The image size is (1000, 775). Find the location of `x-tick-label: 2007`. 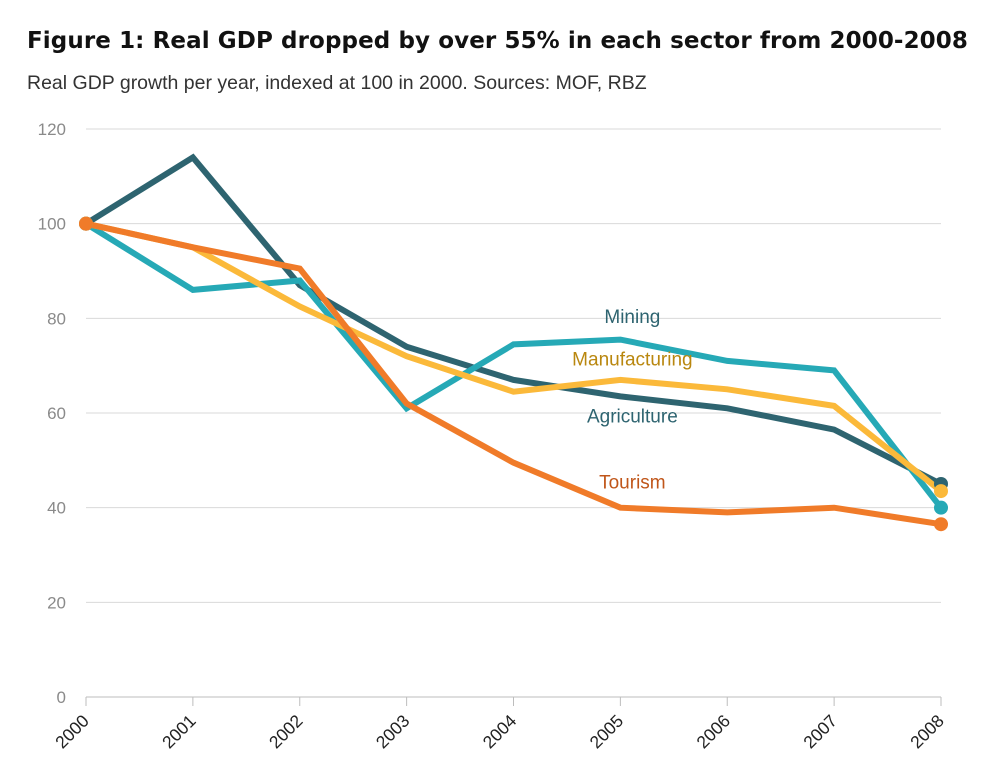

x-tick-label: 2007 is located at coordinates (820, 732).